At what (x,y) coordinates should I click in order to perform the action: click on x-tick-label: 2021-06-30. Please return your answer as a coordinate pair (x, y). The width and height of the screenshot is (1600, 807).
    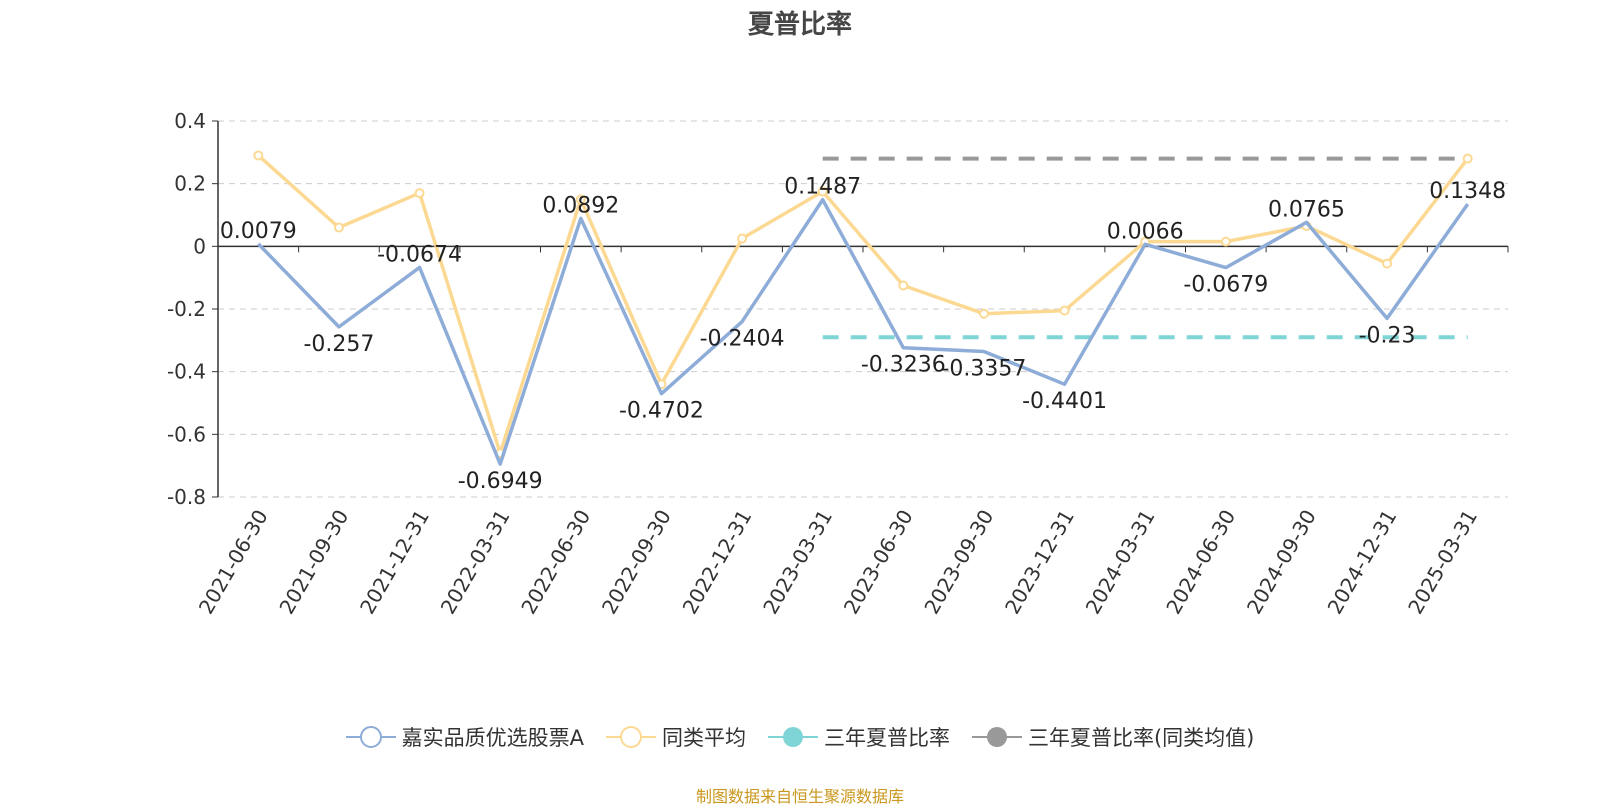
    Looking at the image, I should click on (233, 562).